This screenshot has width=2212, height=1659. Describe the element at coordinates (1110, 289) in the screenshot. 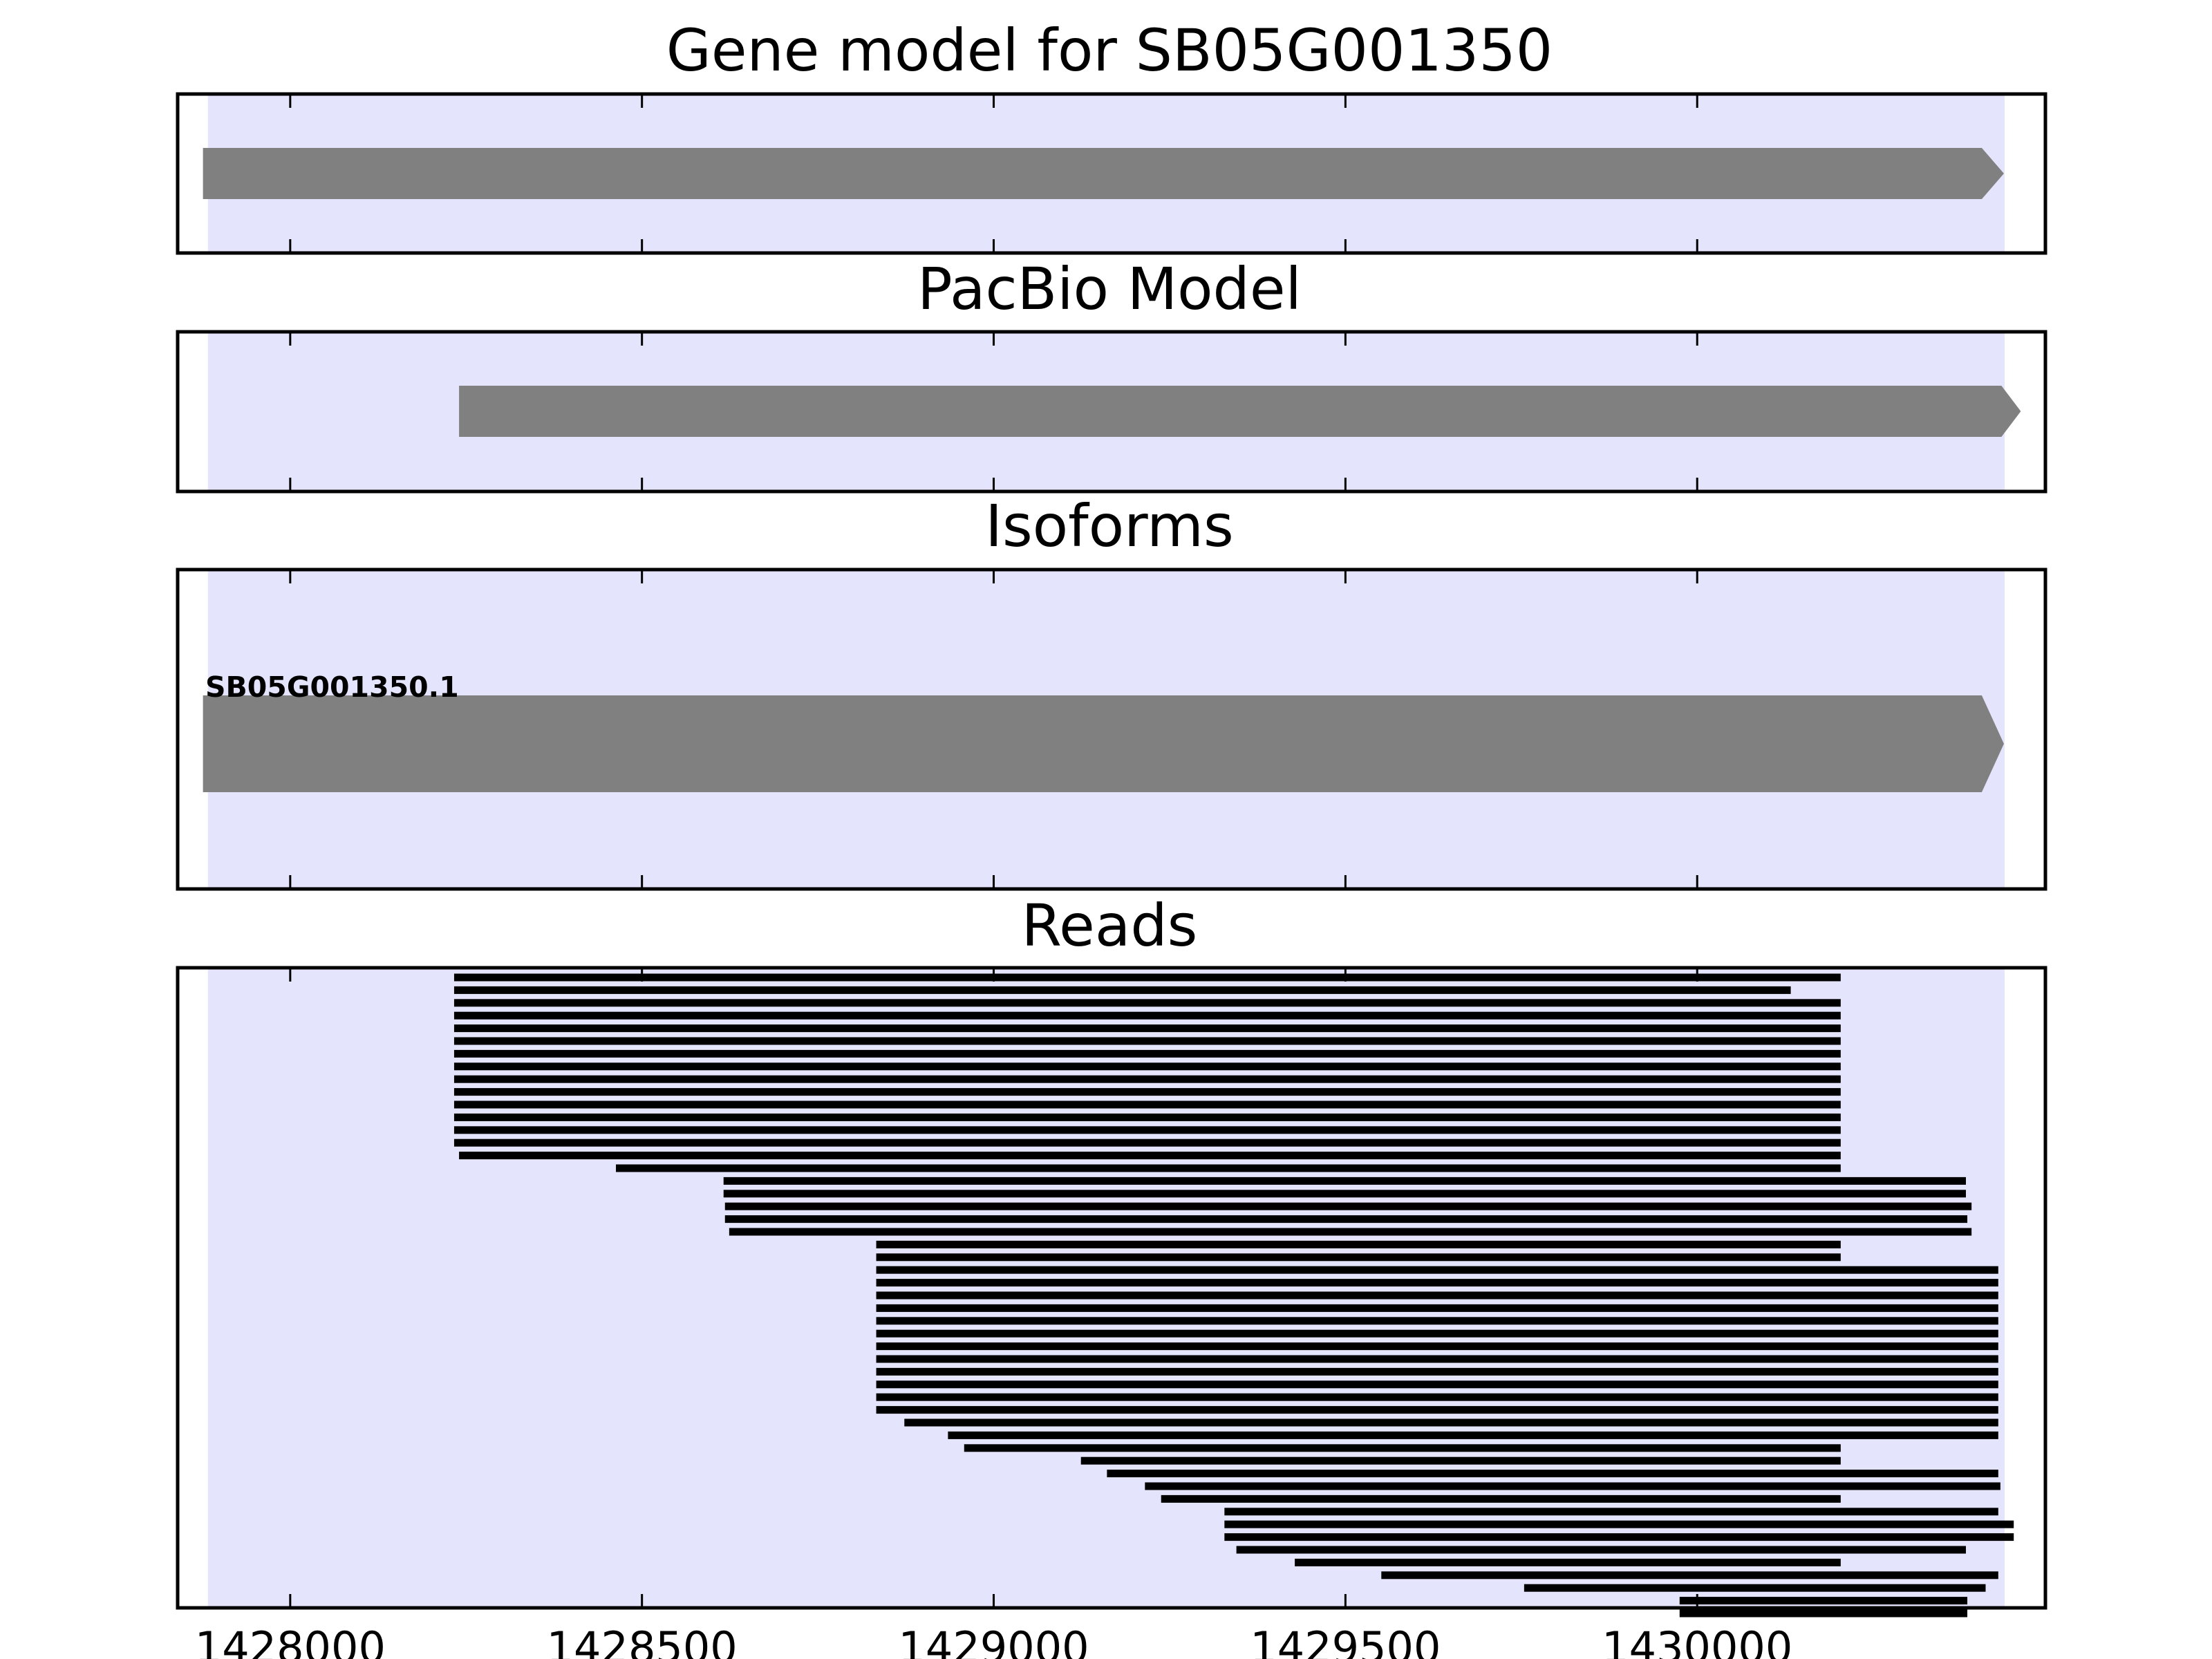

I see `title-pacbio-model: PacBio Model` at that location.